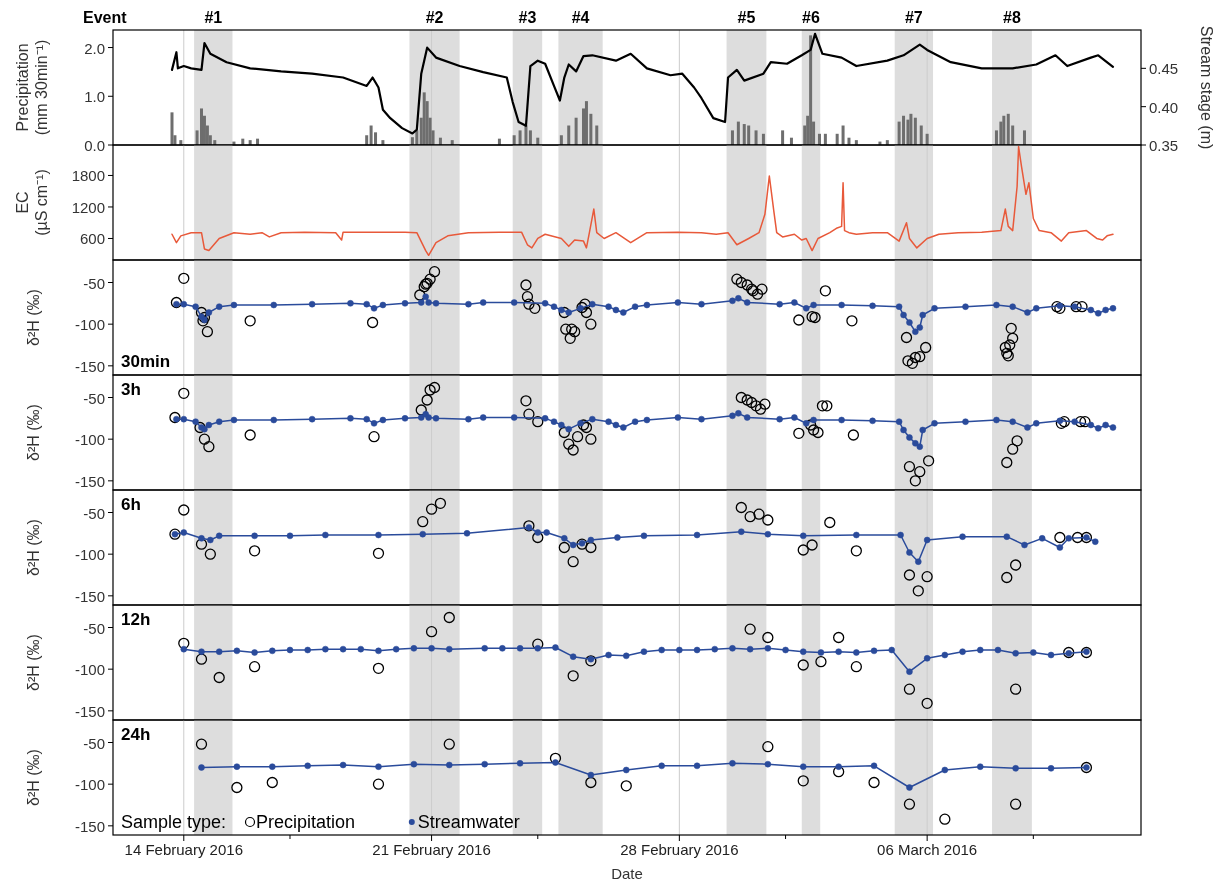  I want to click on legend-label: Streamwater, so click(468, 822).